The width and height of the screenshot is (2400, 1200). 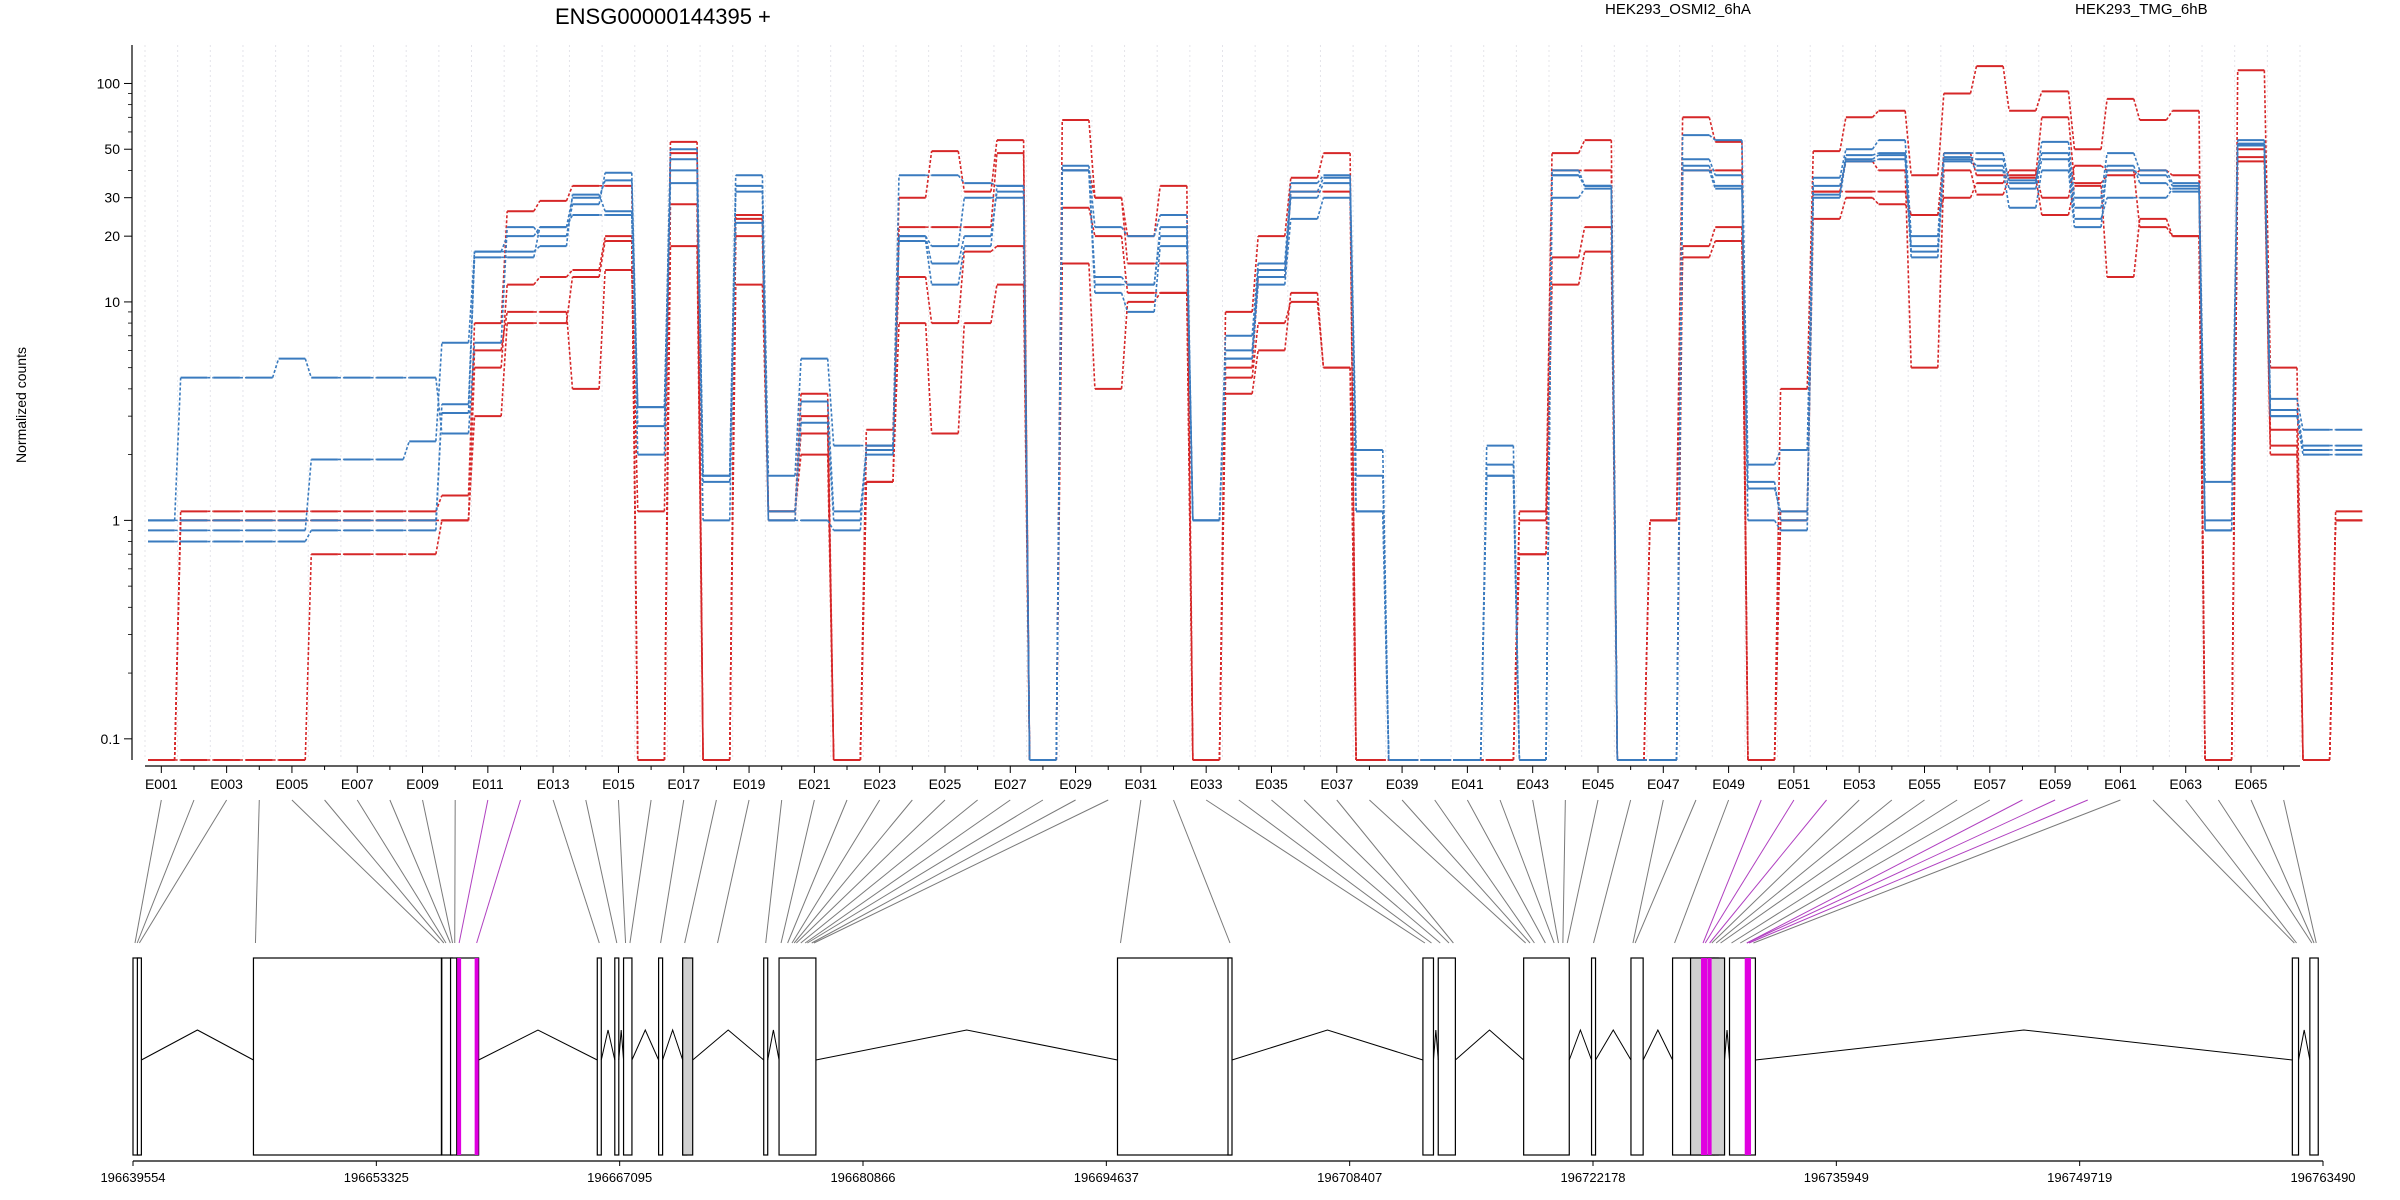 What do you see at coordinates (422, 784) in the screenshot?
I see `exon-tick-label: E009` at bounding box center [422, 784].